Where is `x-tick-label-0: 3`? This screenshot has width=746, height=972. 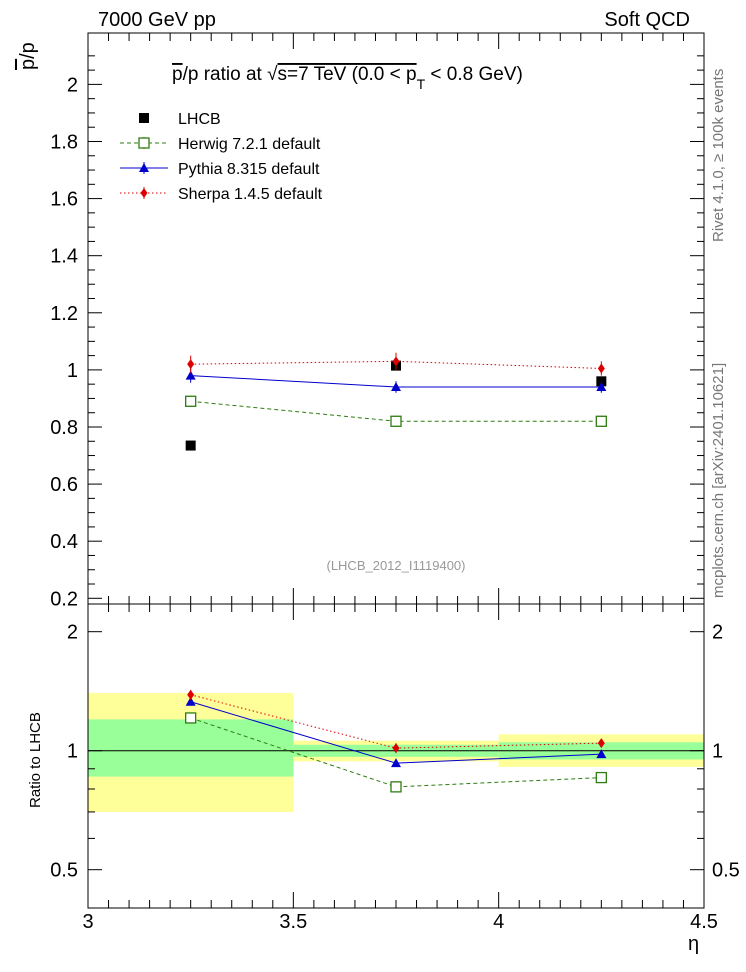
x-tick-label-0: 3 is located at coordinates (87, 922).